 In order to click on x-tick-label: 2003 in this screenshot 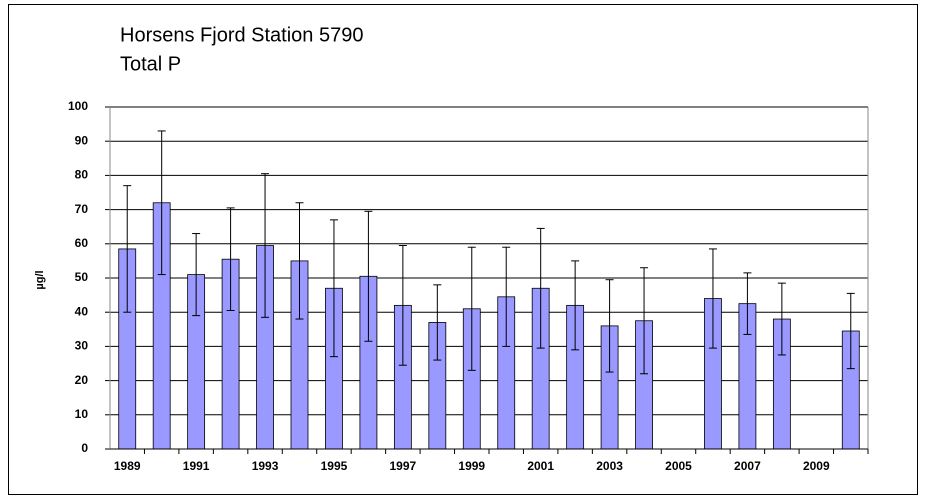, I will do `click(609, 466)`.